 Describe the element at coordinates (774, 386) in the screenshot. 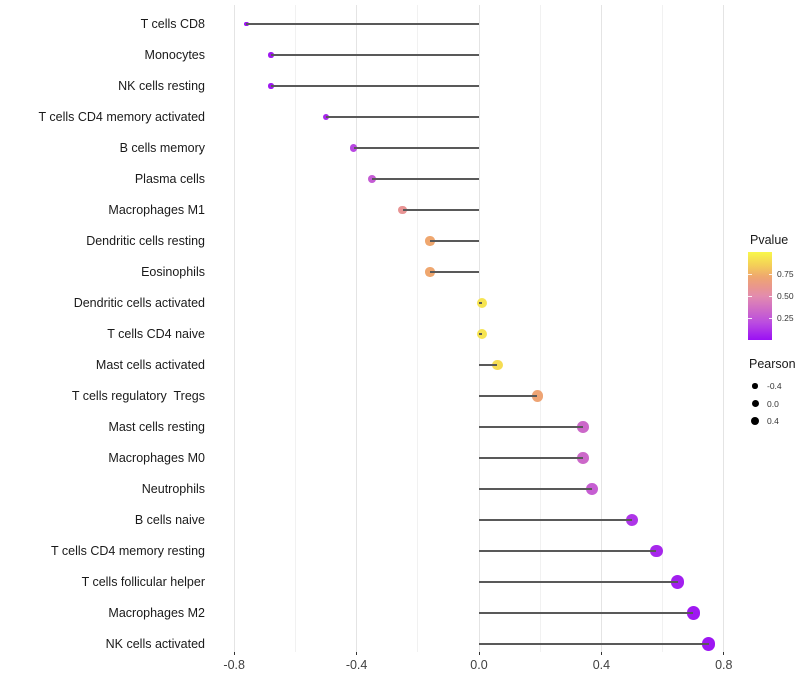

I see `pearson-legend-label: -0.4` at that location.